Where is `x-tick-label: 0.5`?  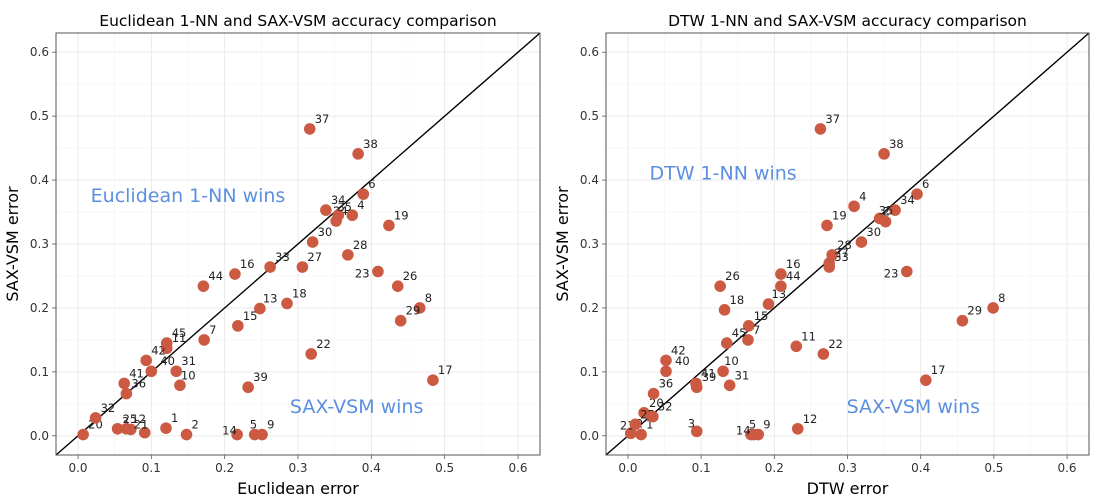
x-tick-label: 0.5 is located at coordinates (993, 468).